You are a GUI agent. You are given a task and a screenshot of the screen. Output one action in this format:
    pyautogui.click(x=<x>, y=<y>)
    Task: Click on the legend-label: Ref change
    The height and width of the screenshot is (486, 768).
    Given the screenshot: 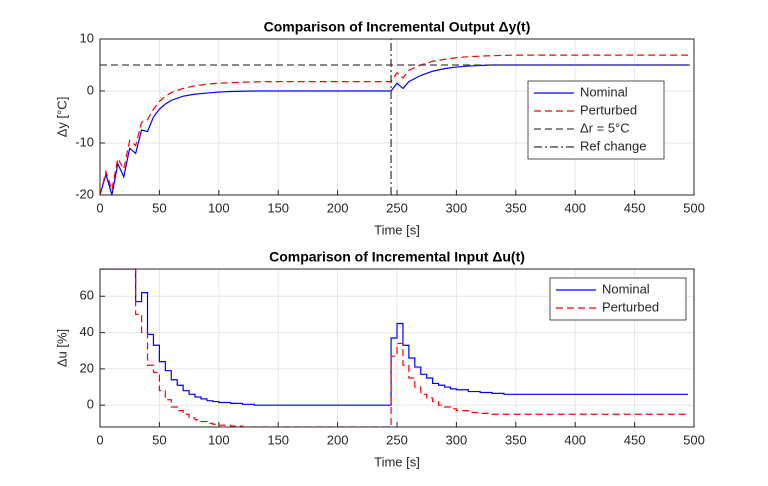 What is the action you would take?
    pyautogui.click(x=613, y=145)
    